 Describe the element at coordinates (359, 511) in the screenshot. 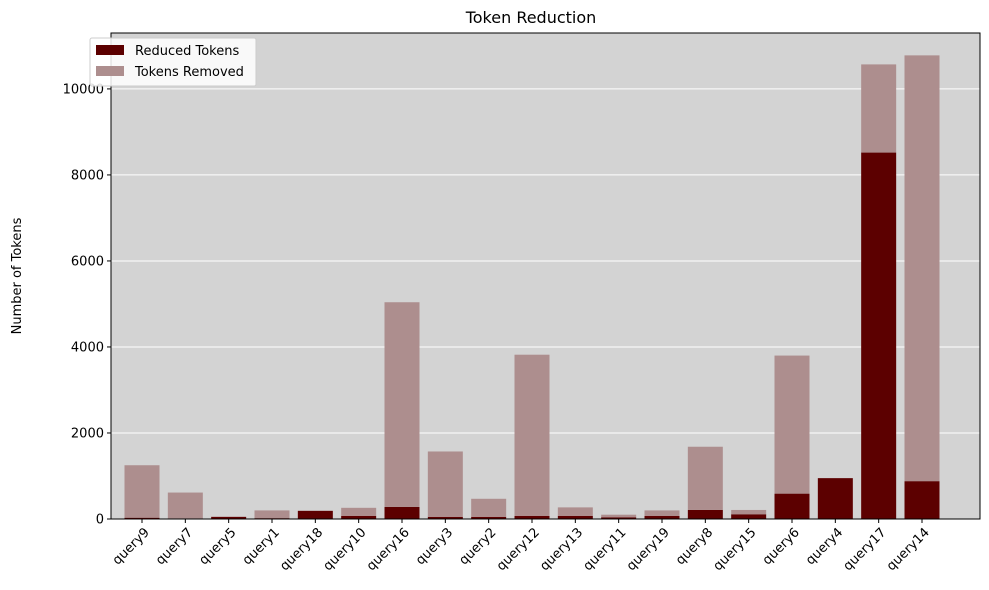

I see `bar-removed-query10` at that location.